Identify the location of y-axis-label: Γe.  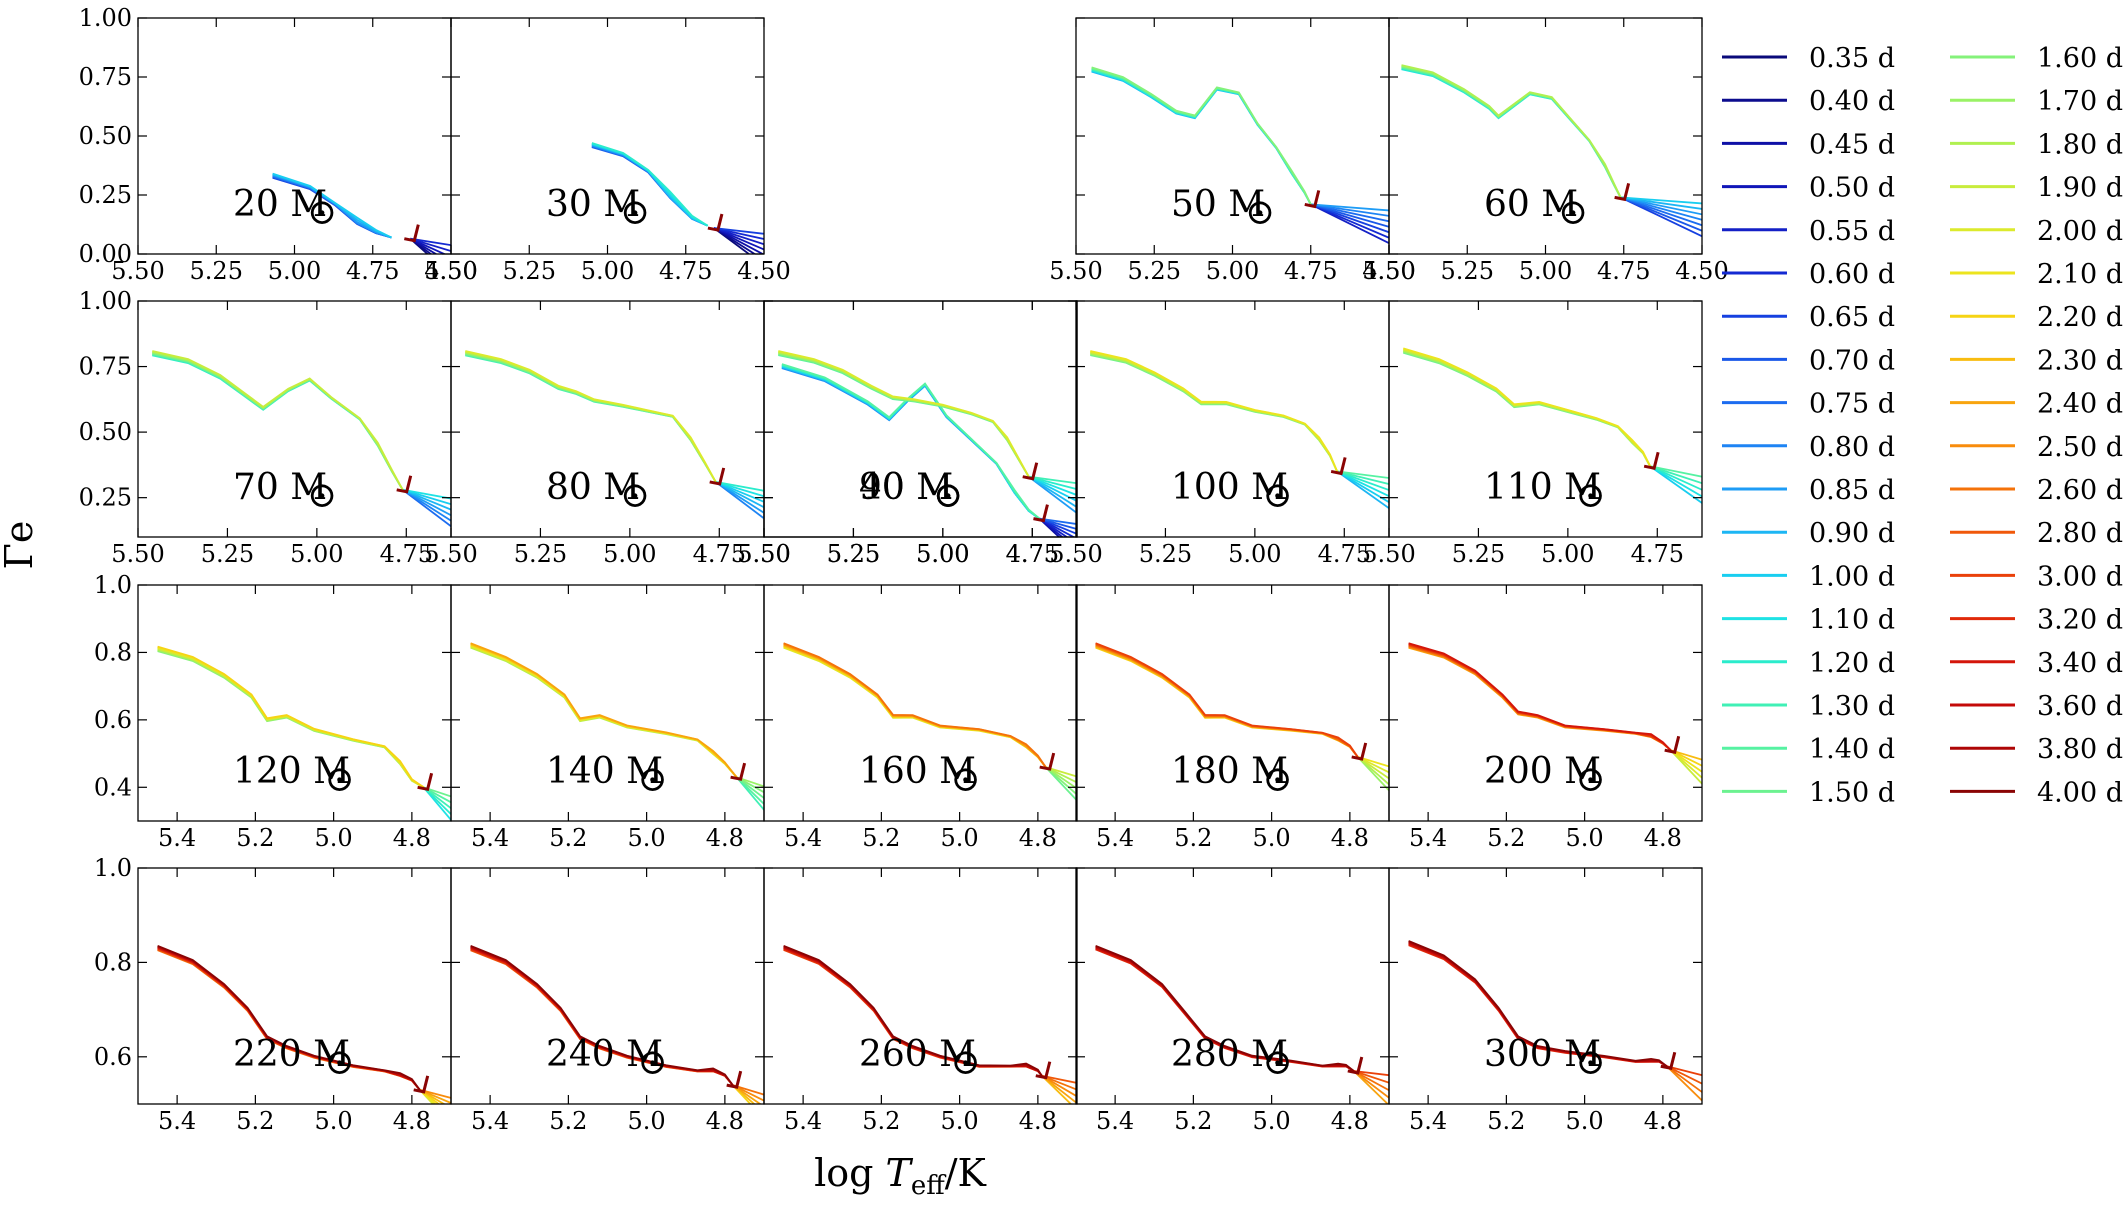
(20, 545).